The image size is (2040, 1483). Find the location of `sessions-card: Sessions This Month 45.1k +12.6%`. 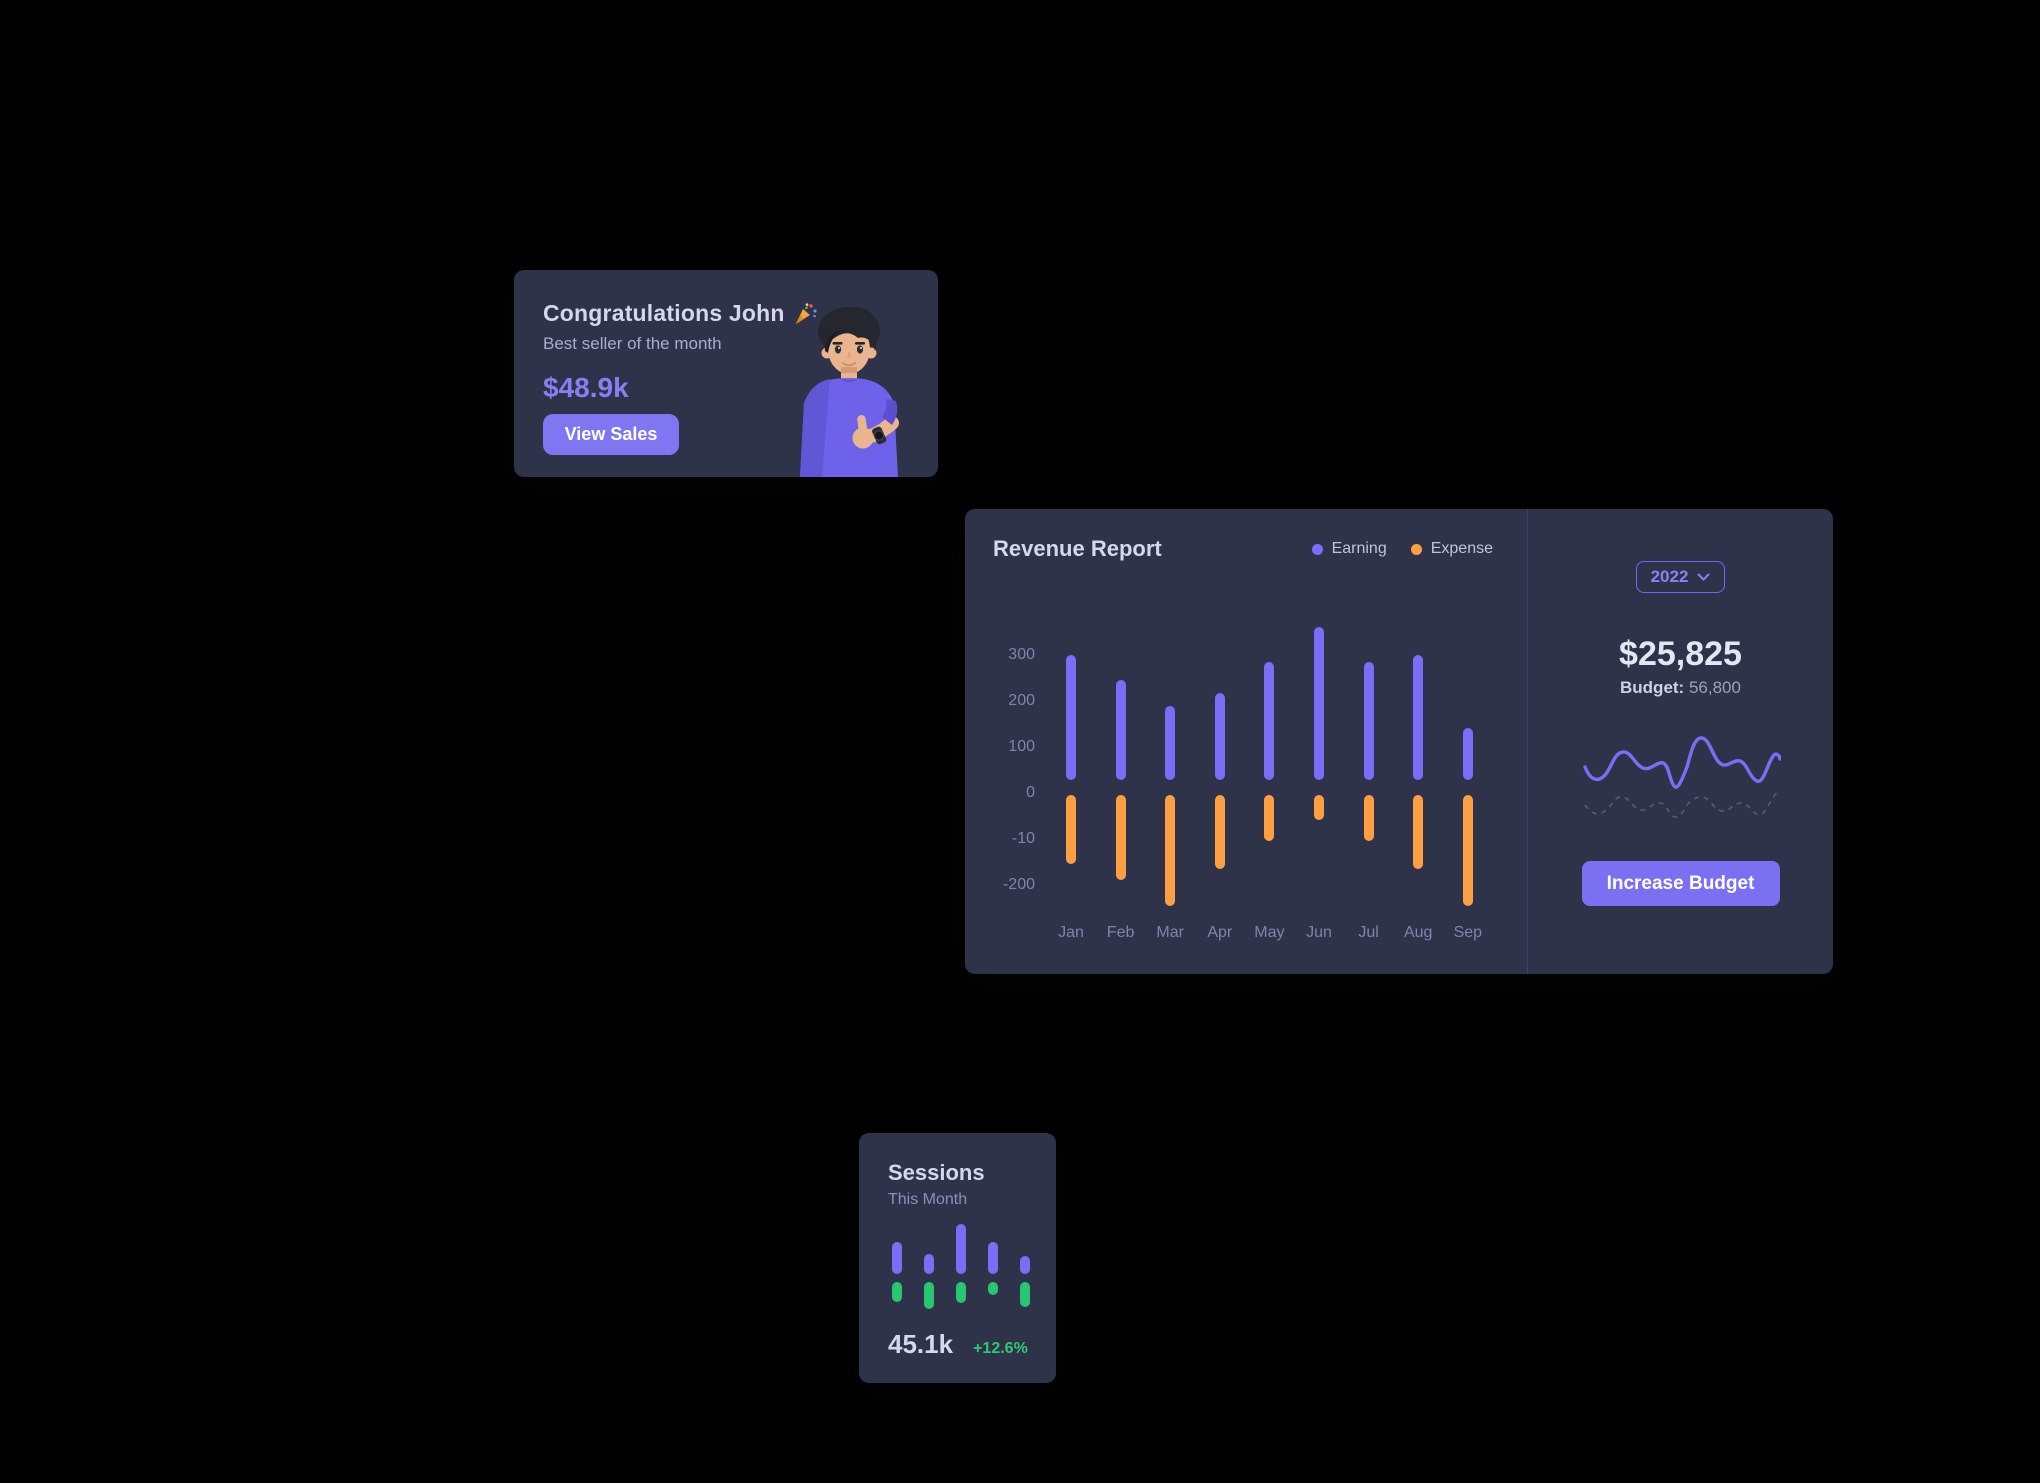

sessions-card: Sessions This Month 45.1k +12.6% is located at coordinates (957, 1258).